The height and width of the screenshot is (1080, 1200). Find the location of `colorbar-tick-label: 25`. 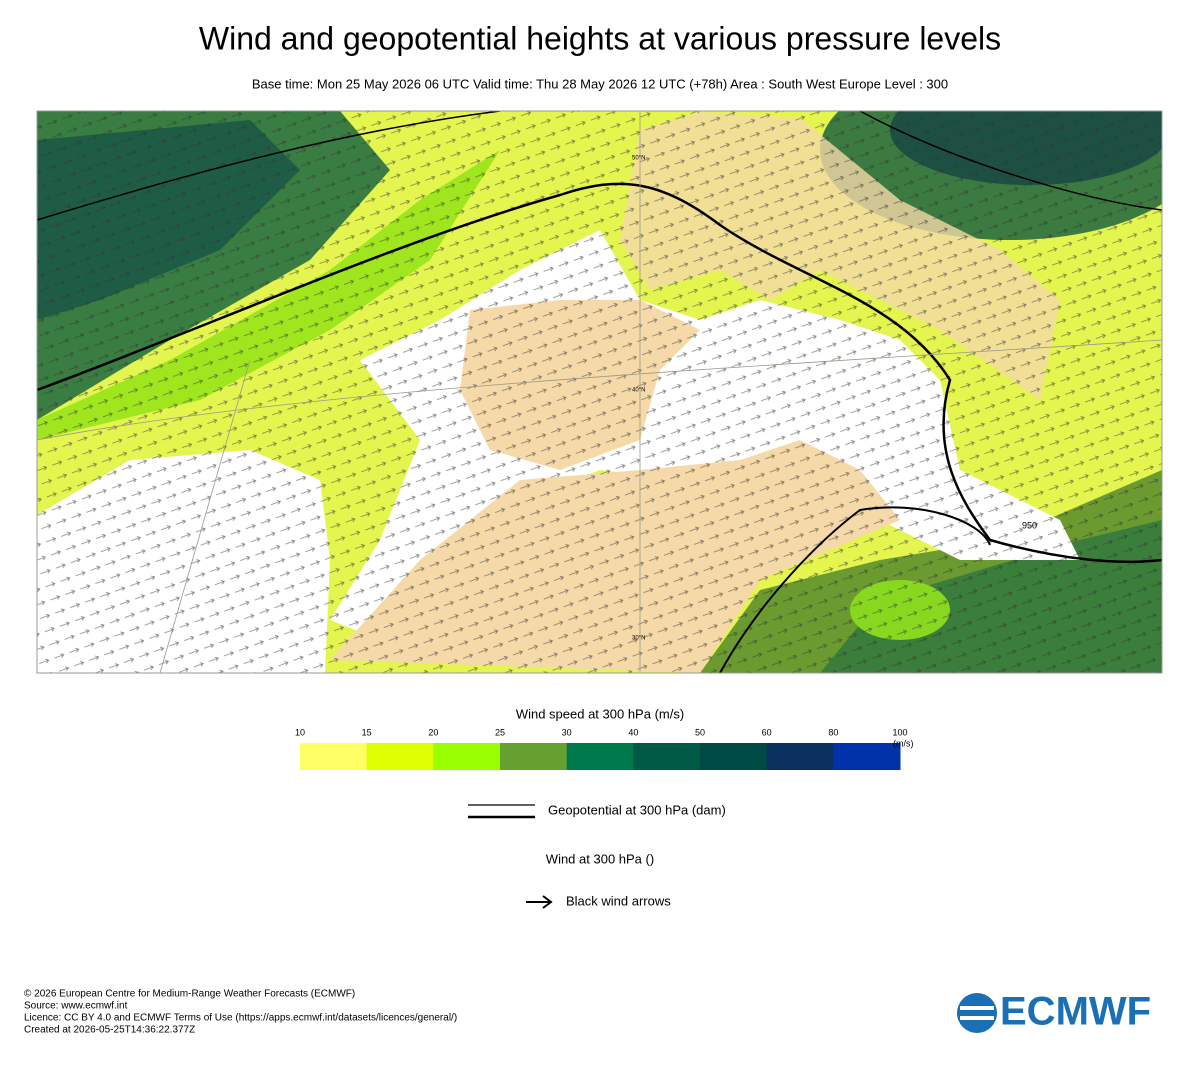

colorbar-tick-label: 25 is located at coordinates (500, 732).